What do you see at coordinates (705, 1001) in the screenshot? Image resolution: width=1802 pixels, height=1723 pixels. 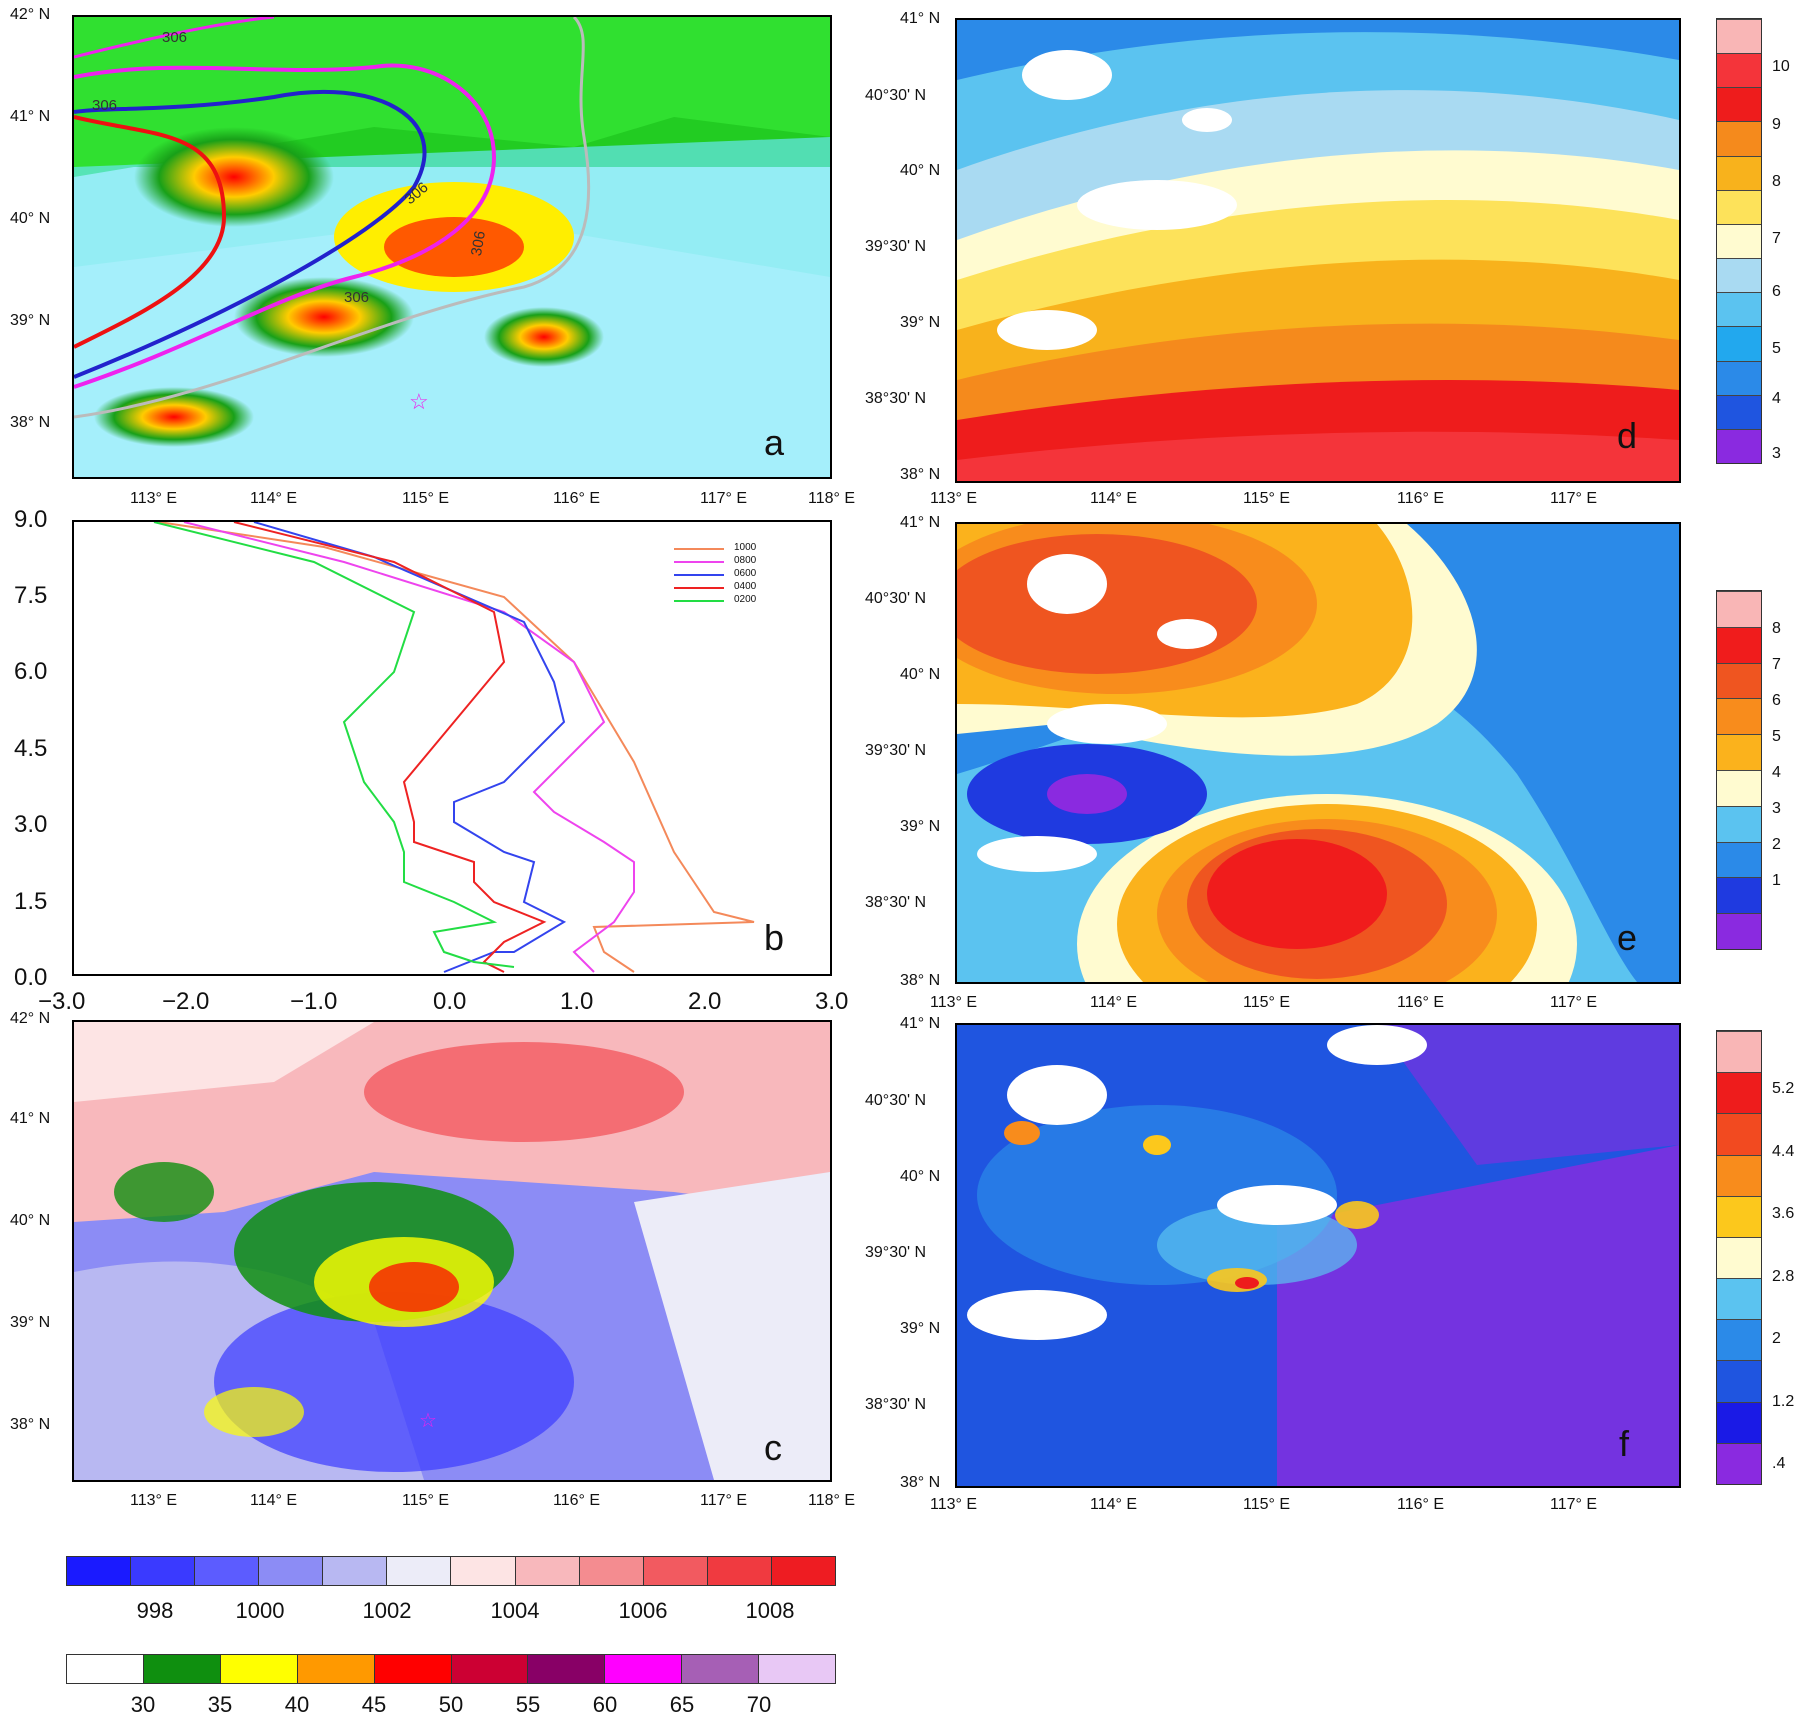 I see `x-tick: 2.0` at bounding box center [705, 1001].